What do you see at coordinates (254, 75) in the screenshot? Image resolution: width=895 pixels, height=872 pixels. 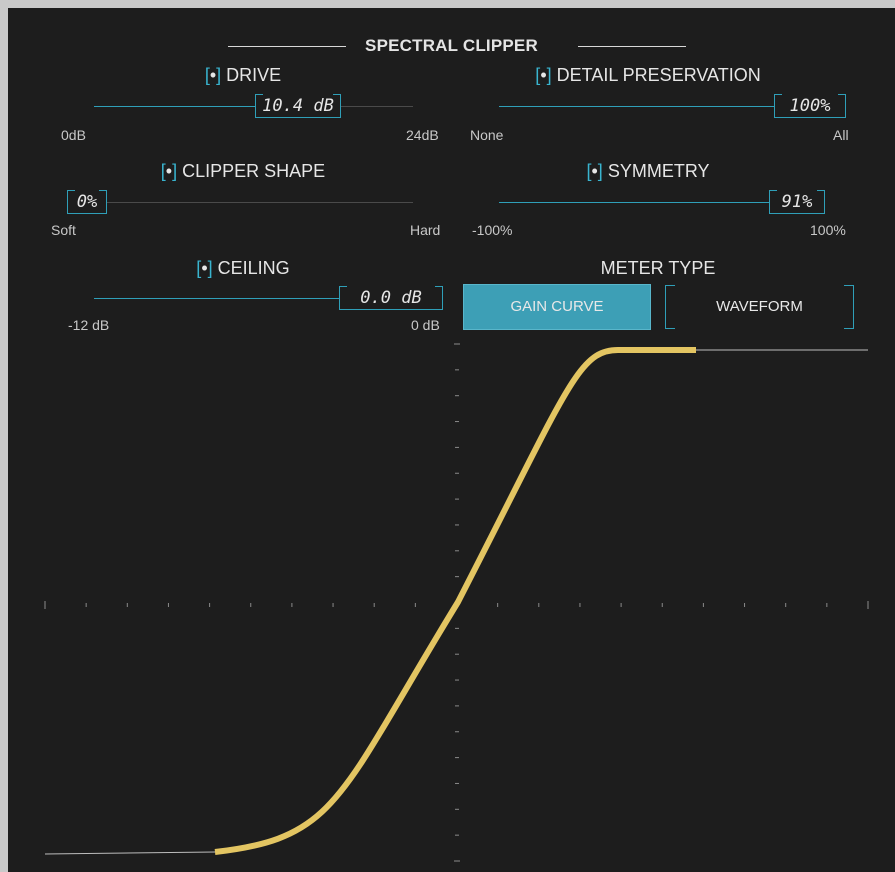 I see `drive-label-text: DRIVE` at bounding box center [254, 75].